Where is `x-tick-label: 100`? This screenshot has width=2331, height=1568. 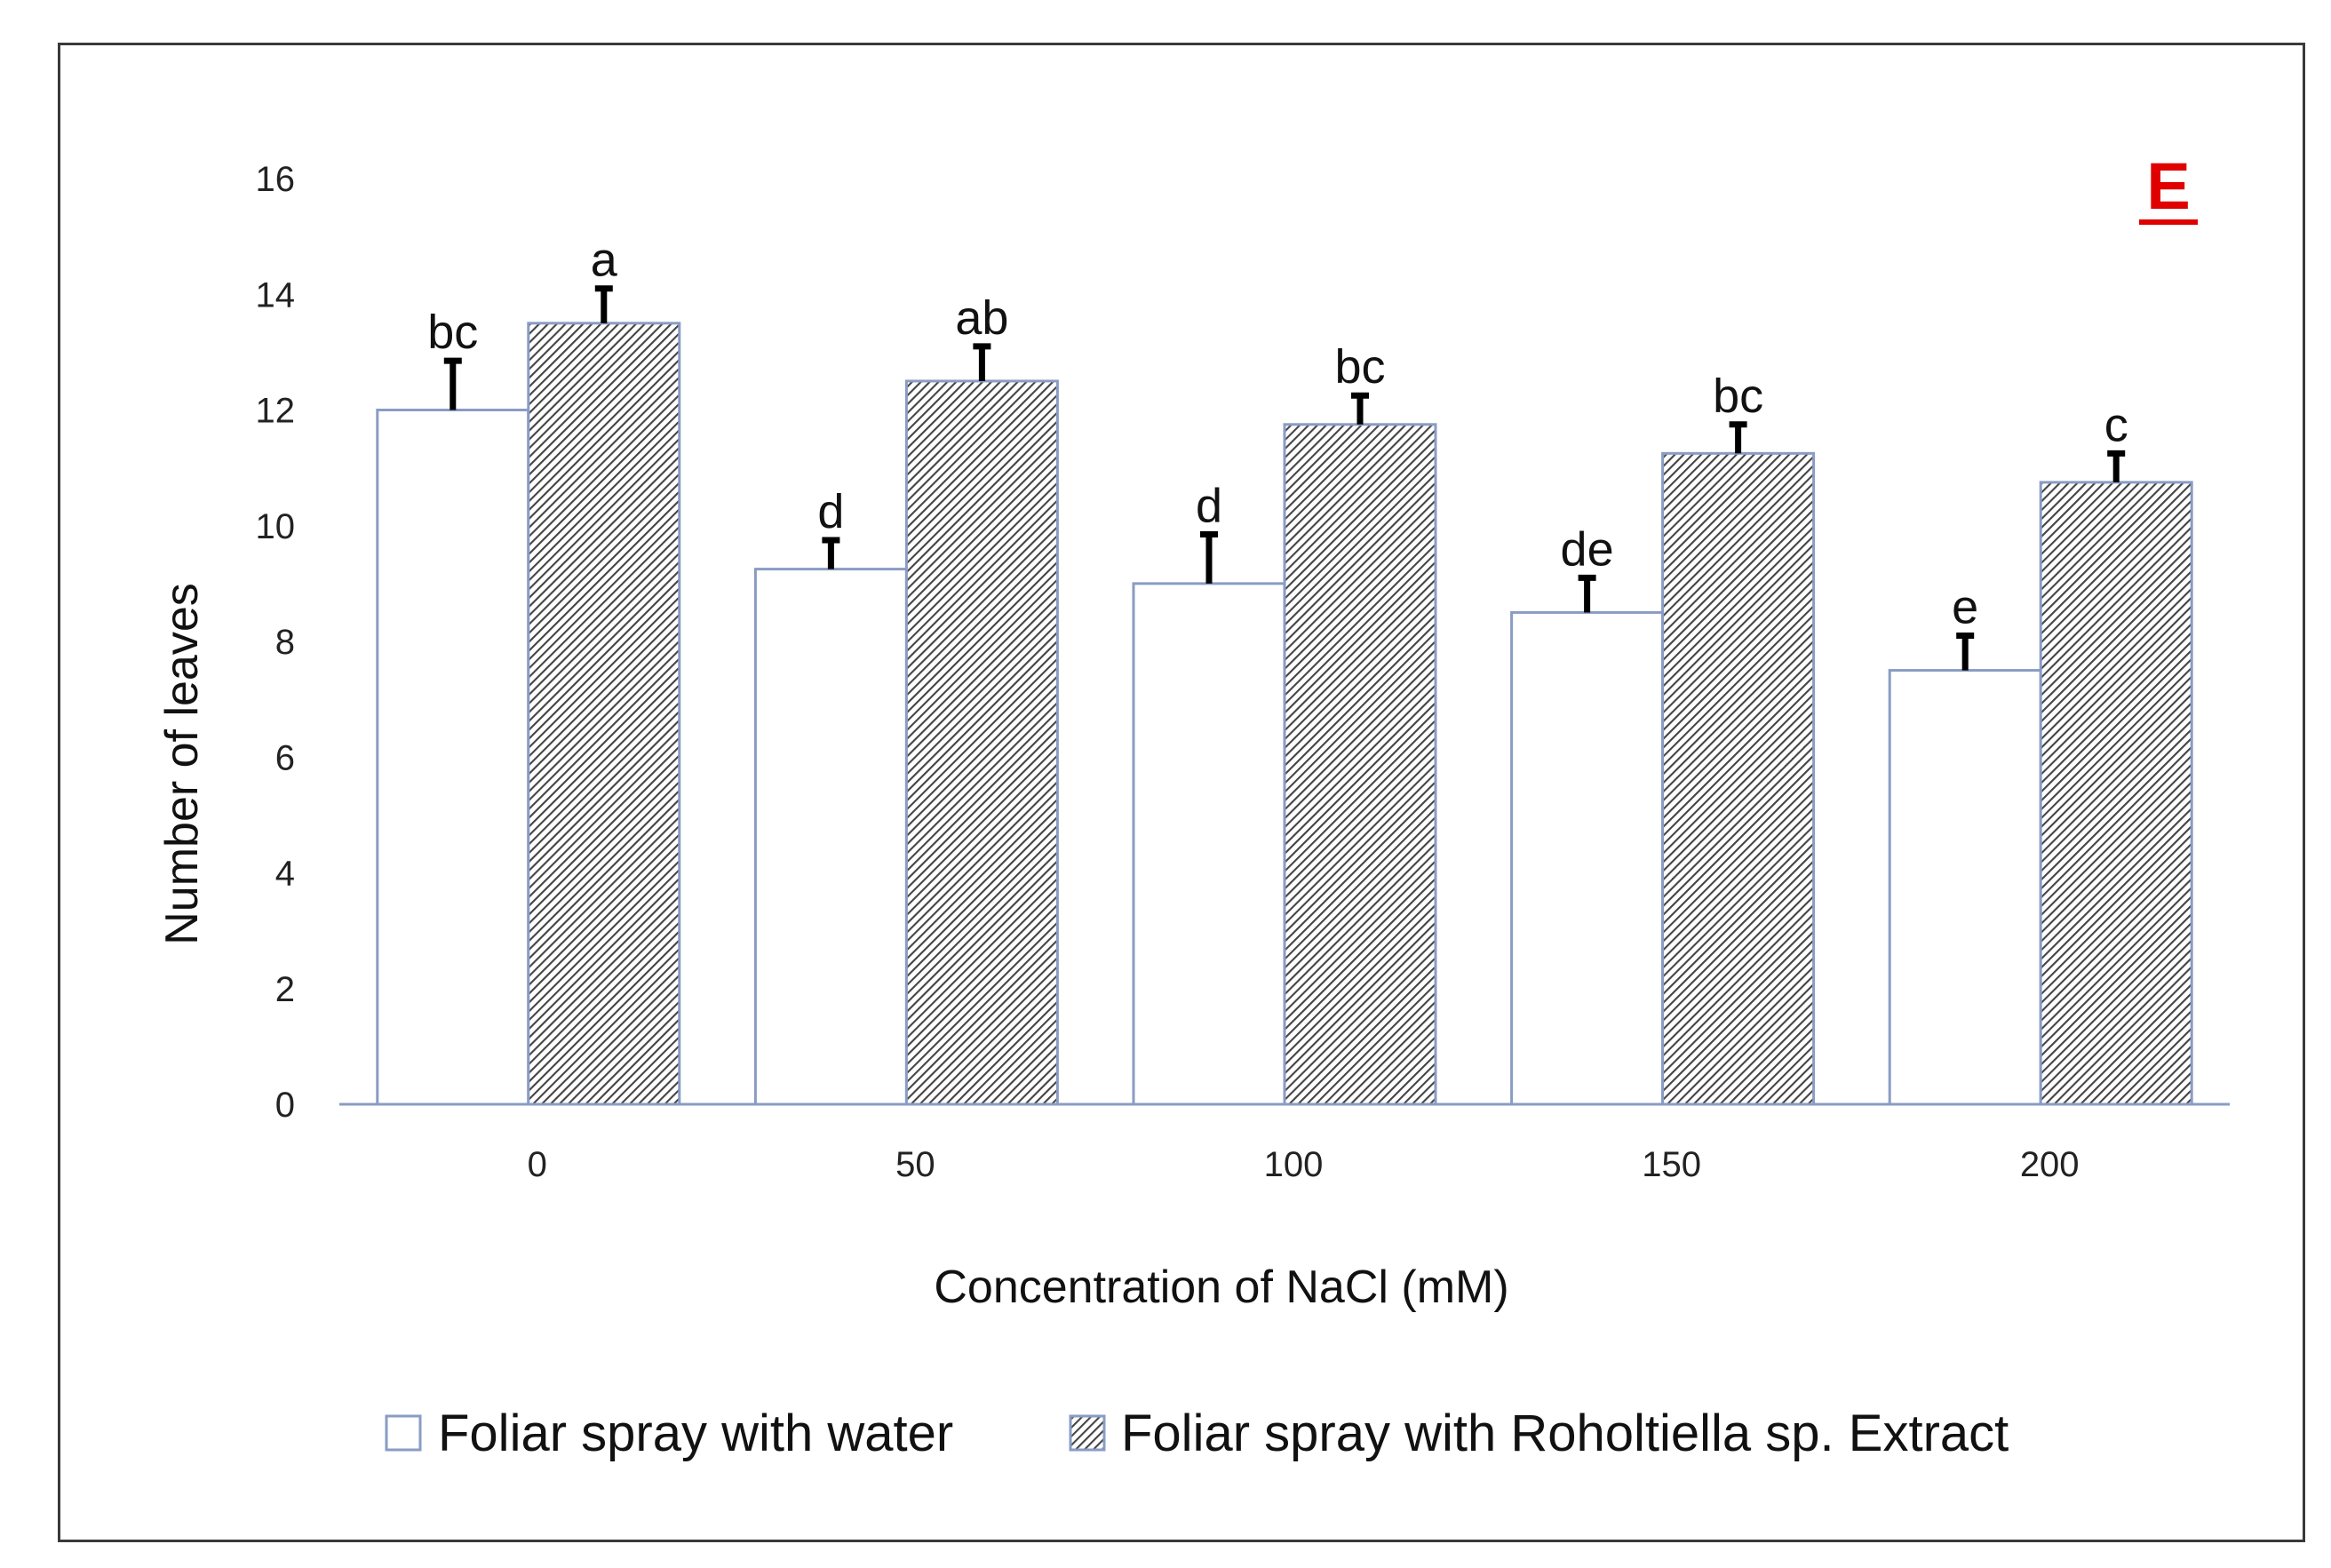 x-tick-label: 100 is located at coordinates (1294, 1164).